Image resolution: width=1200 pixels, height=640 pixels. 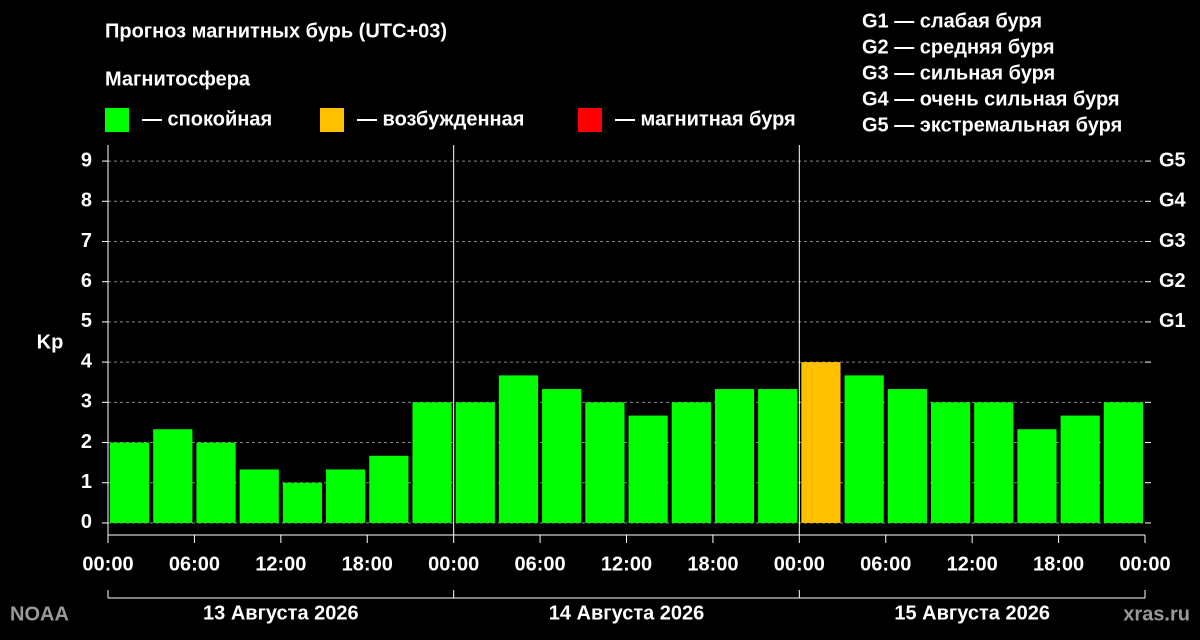 I want to click on scale-note: G4 — очень сильная буря, so click(x=991, y=99).